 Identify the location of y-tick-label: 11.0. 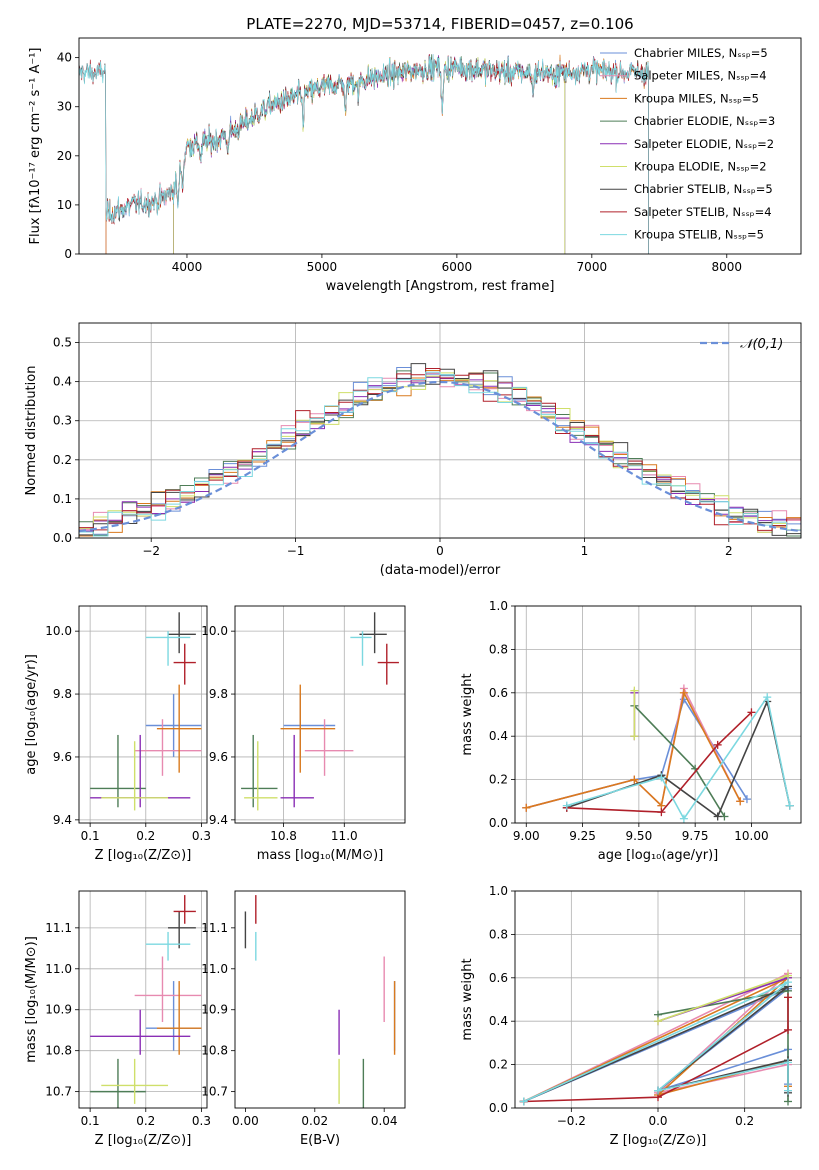
(58, 969).